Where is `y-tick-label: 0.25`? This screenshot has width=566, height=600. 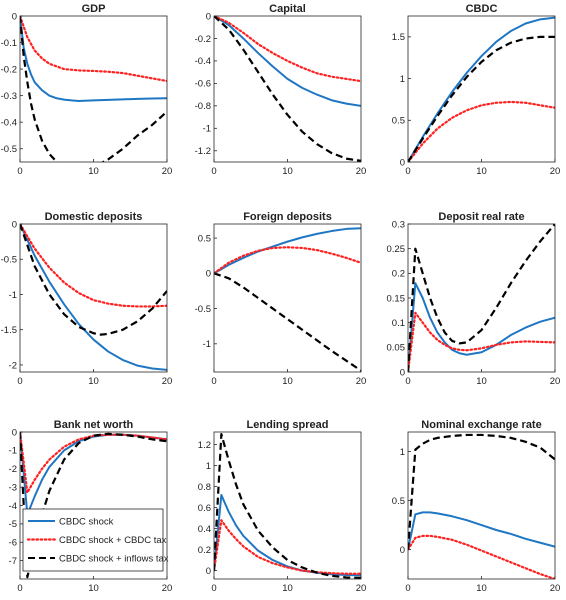
y-tick-label: 0.25 is located at coordinates (396, 249).